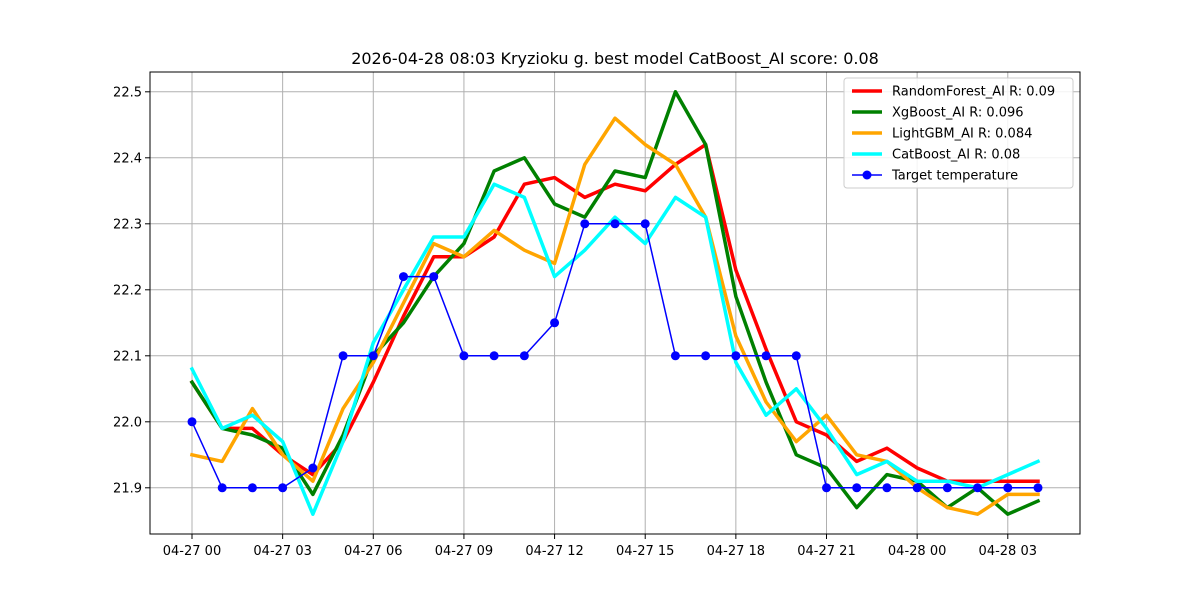 Image resolution: width=1200 pixels, height=600 pixels. I want to click on y-tick-label: 22.3, so click(127, 224).